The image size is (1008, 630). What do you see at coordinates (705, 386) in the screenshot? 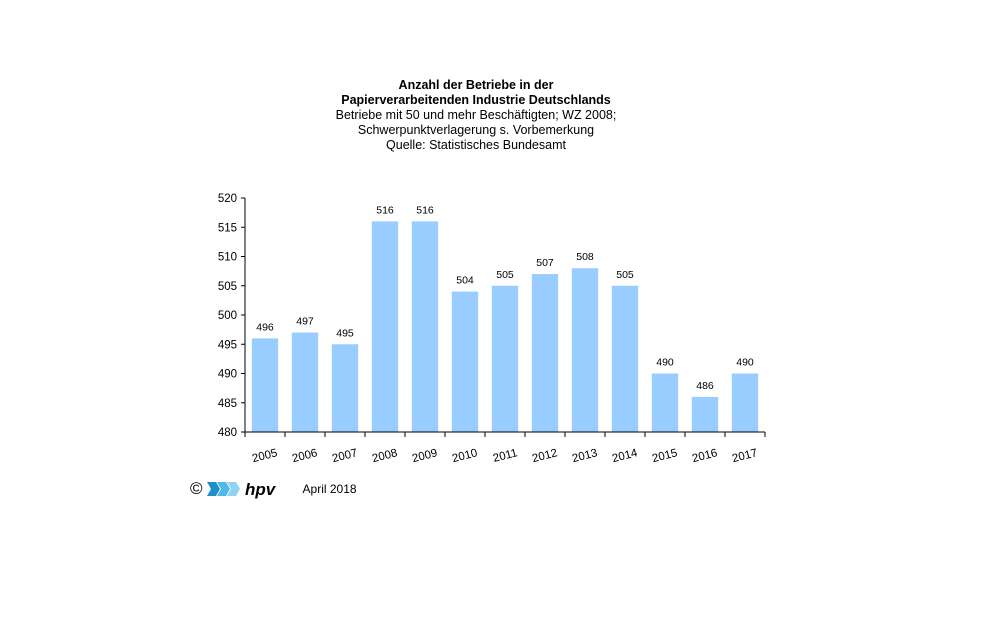
I see `data-label: 486` at bounding box center [705, 386].